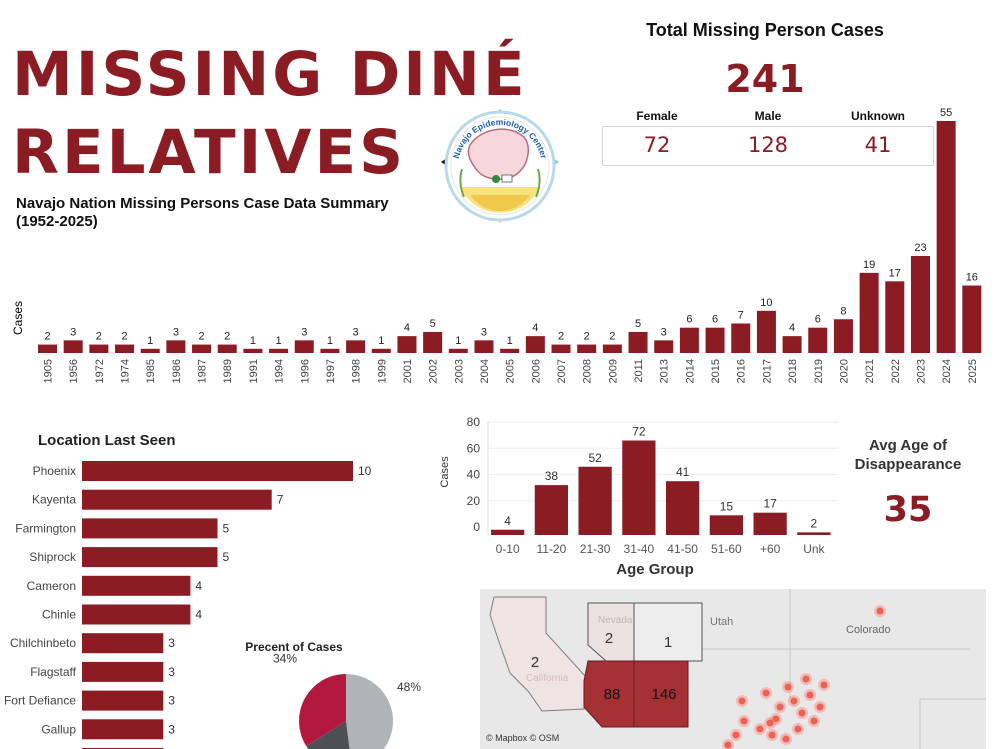  Describe the element at coordinates (523, 738) in the screenshot. I see `map-credit: © Mapbox © OSM` at that location.